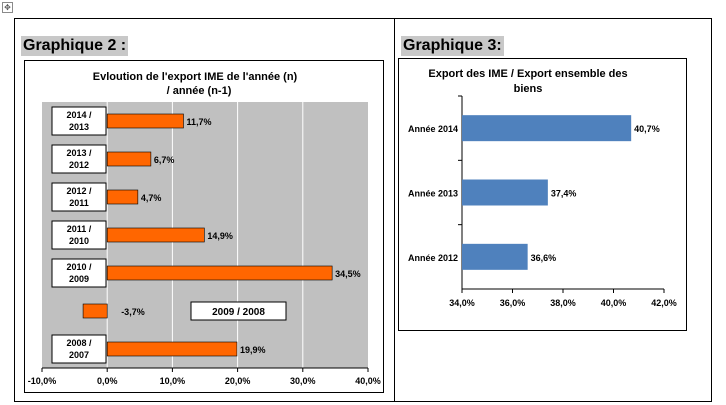 Image resolution: width=726 pixels, height=405 pixels. I want to click on chart3-x-tick-label: 42,0%, so click(664, 303).